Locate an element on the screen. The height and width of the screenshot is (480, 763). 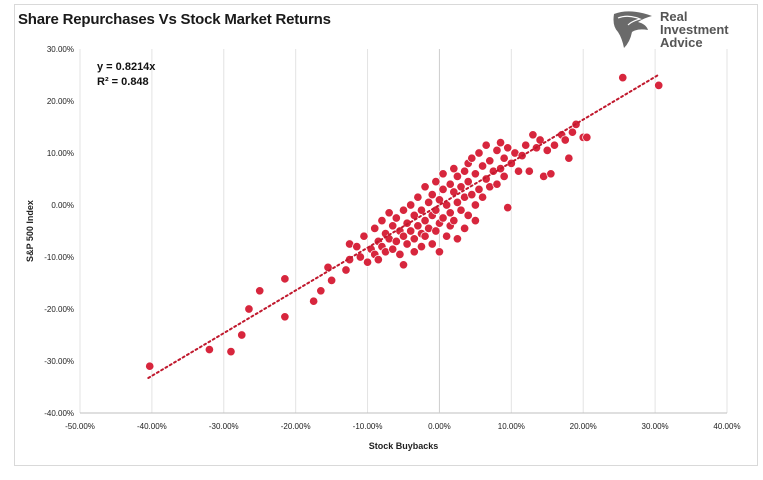
brand-logo-text: Real Investment Advice is located at coordinates (694, 29).